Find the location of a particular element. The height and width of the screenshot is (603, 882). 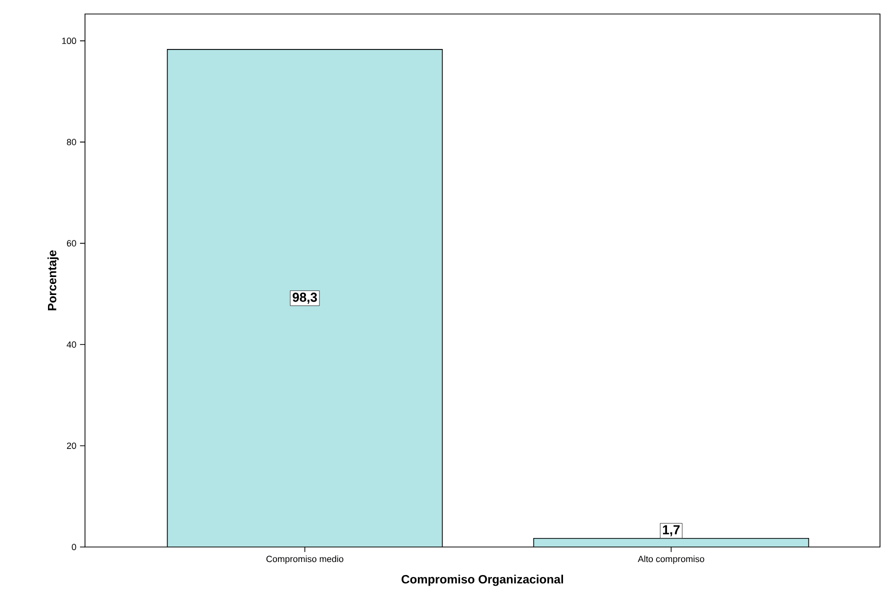

data-label: 1,7 is located at coordinates (671, 530).